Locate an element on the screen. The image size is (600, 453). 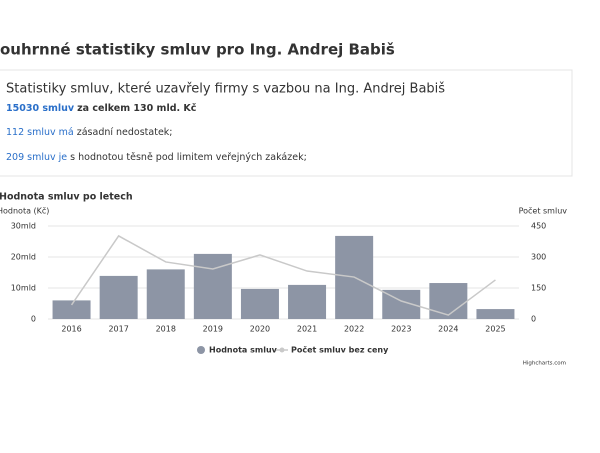
highlight: 209 smluv je is located at coordinates (36, 157).